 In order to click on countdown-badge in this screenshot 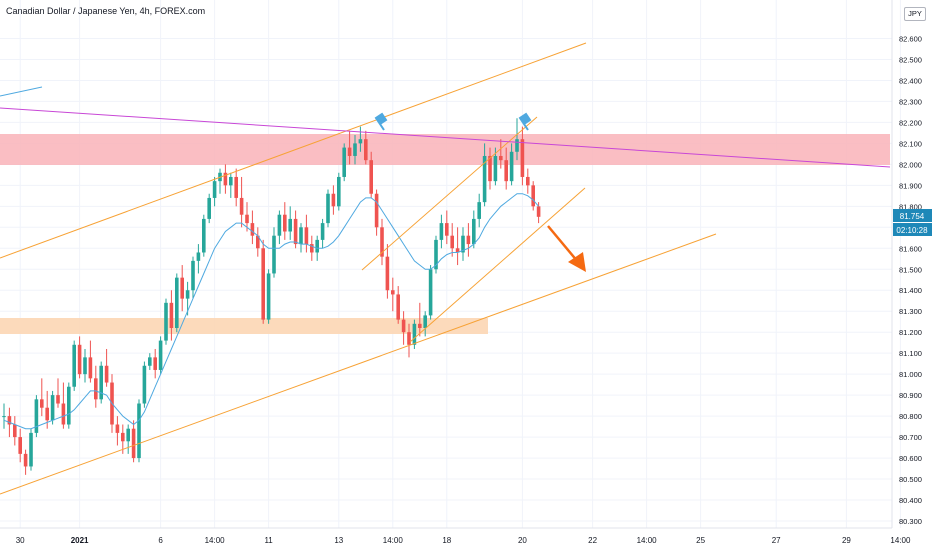, I will do `click(912, 229)`.